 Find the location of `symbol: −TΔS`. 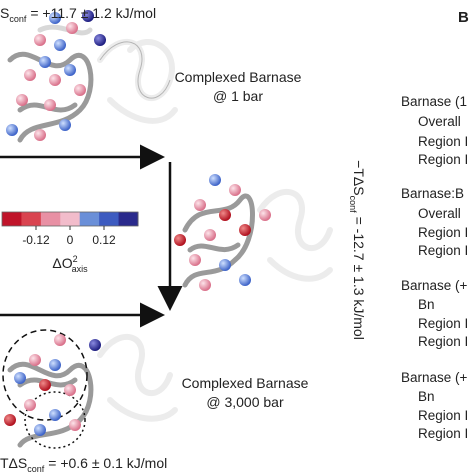

symbol: −TΔS is located at coordinates (359, 177).